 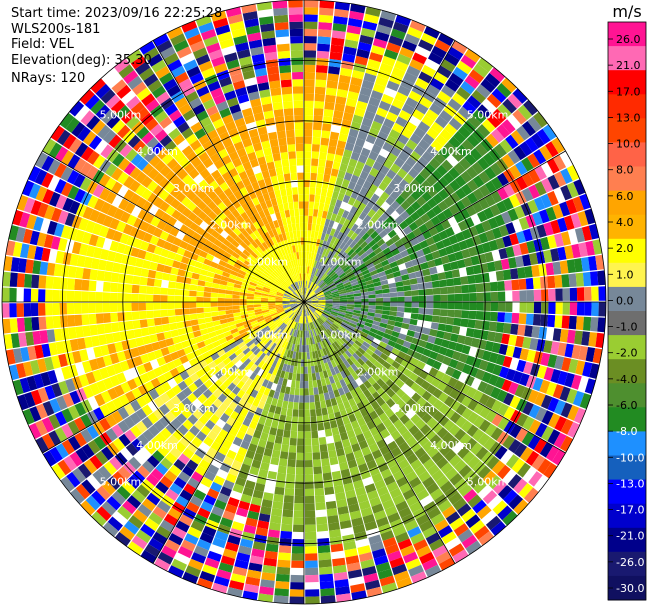 I want to click on colorbar-tick-label: -6.0, so click(x=626, y=405).